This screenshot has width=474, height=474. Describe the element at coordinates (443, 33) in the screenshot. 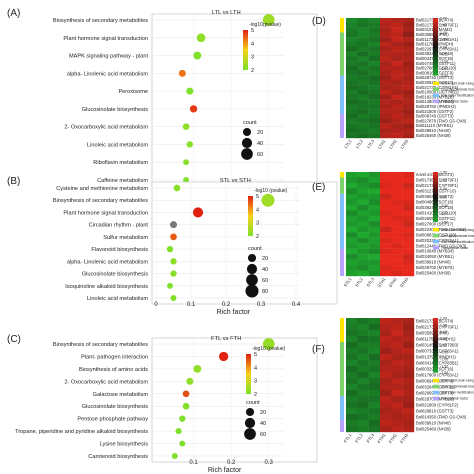

I see `scale-tick: 1.00` at that location.